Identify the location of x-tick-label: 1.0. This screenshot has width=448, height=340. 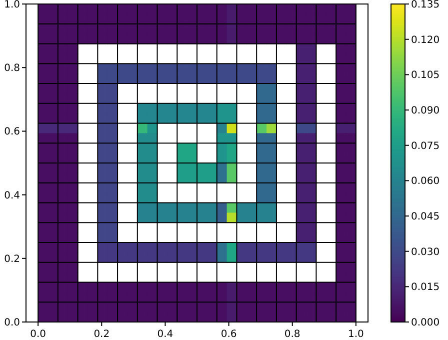
(356, 334).